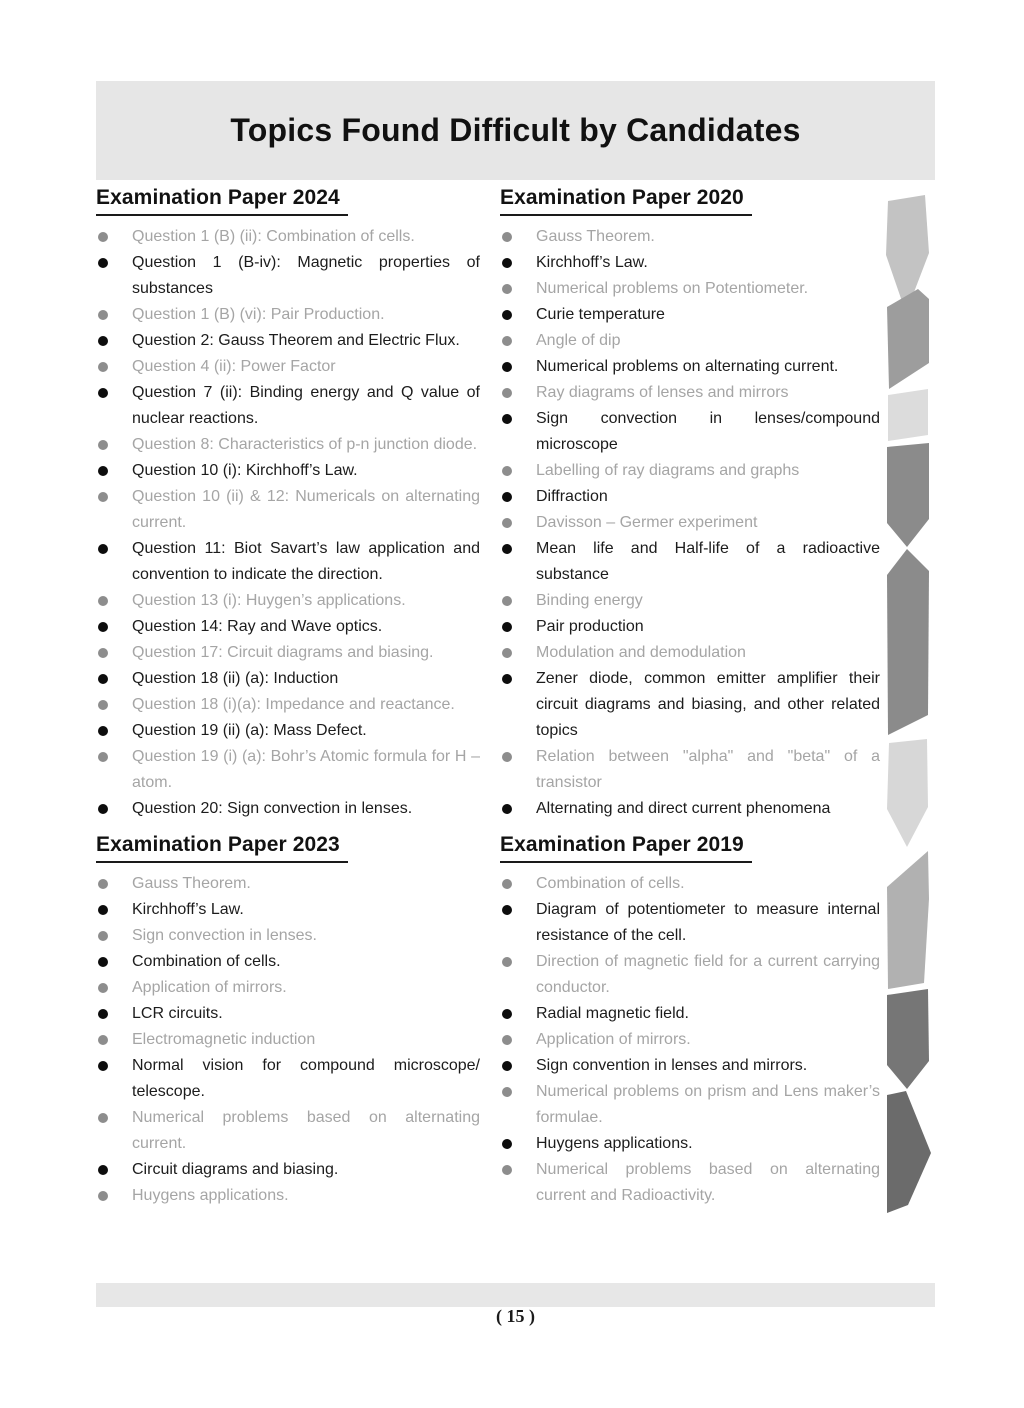  Describe the element at coordinates (222, 848) in the screenshot. I see `section-title: Examination Paper 2023` at that location.